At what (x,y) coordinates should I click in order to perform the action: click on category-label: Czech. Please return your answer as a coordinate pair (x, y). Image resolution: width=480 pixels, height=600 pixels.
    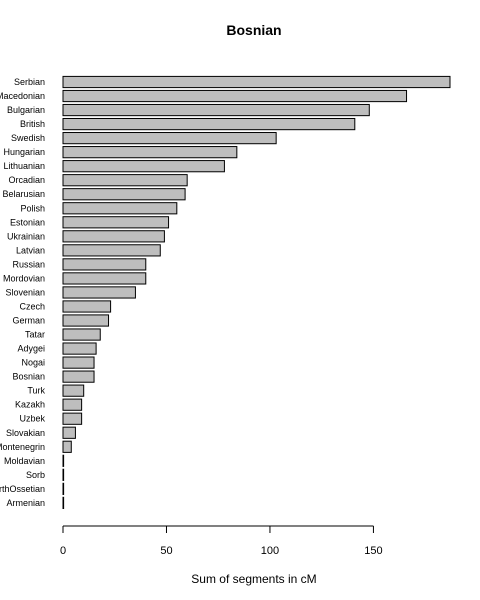
    Looking at the image, I should click on (32, 306).